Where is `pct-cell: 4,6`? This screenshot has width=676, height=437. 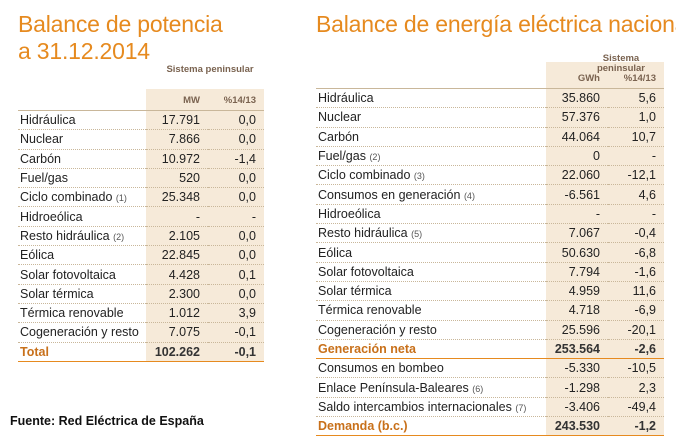
pct-cell: 4,6 is located at coordinates (636, 194).